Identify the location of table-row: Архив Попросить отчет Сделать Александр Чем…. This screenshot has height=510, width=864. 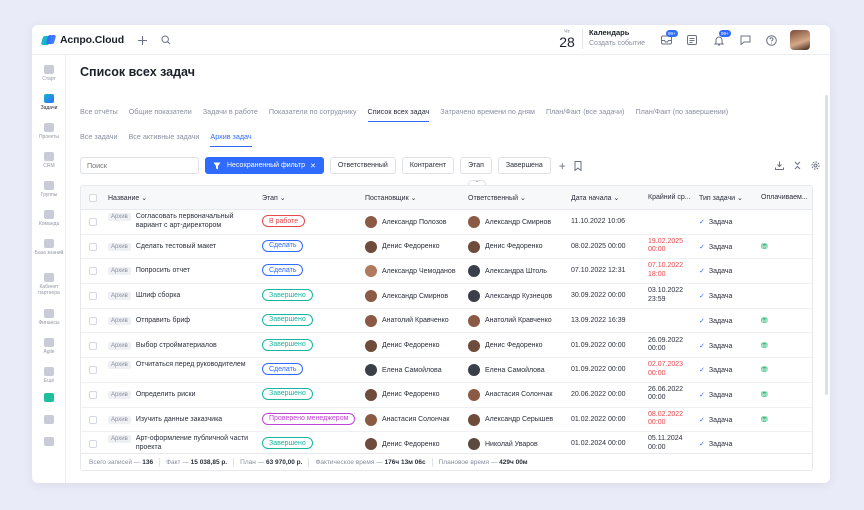
(446, 272).